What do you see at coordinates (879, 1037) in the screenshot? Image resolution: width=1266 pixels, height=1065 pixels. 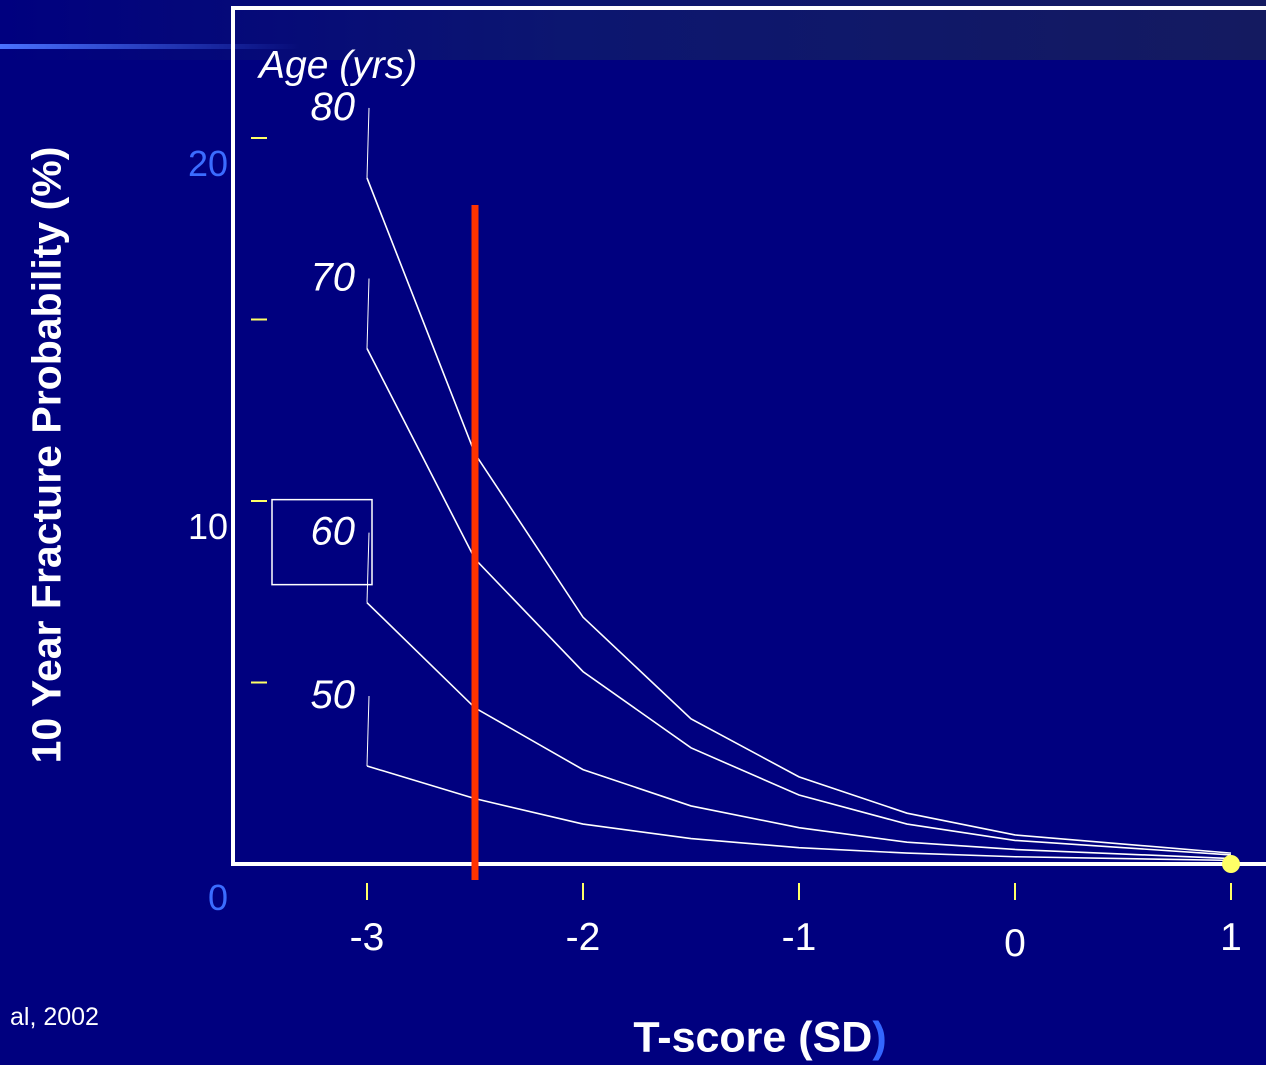 I see `x-axis-title-paren: )` at bounding box center [879, 1037].